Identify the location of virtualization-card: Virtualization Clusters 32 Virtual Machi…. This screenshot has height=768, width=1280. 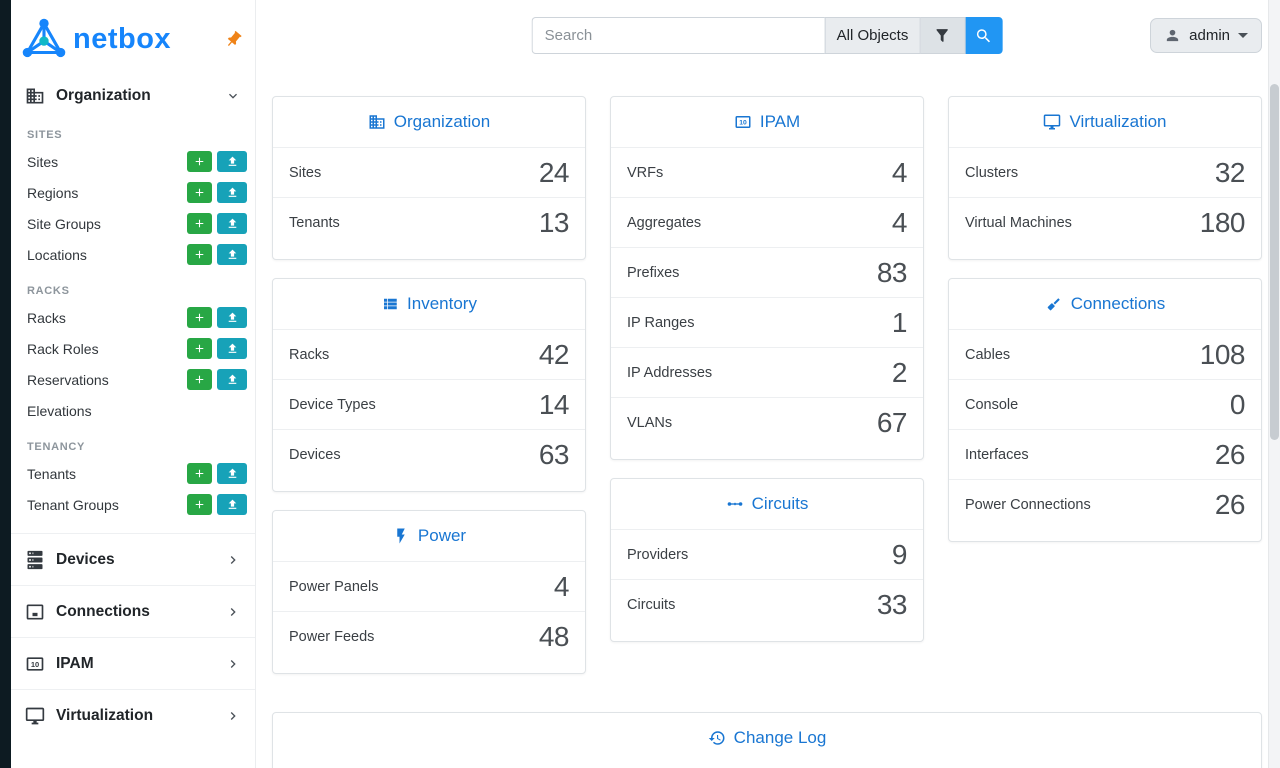
(1105, 178).